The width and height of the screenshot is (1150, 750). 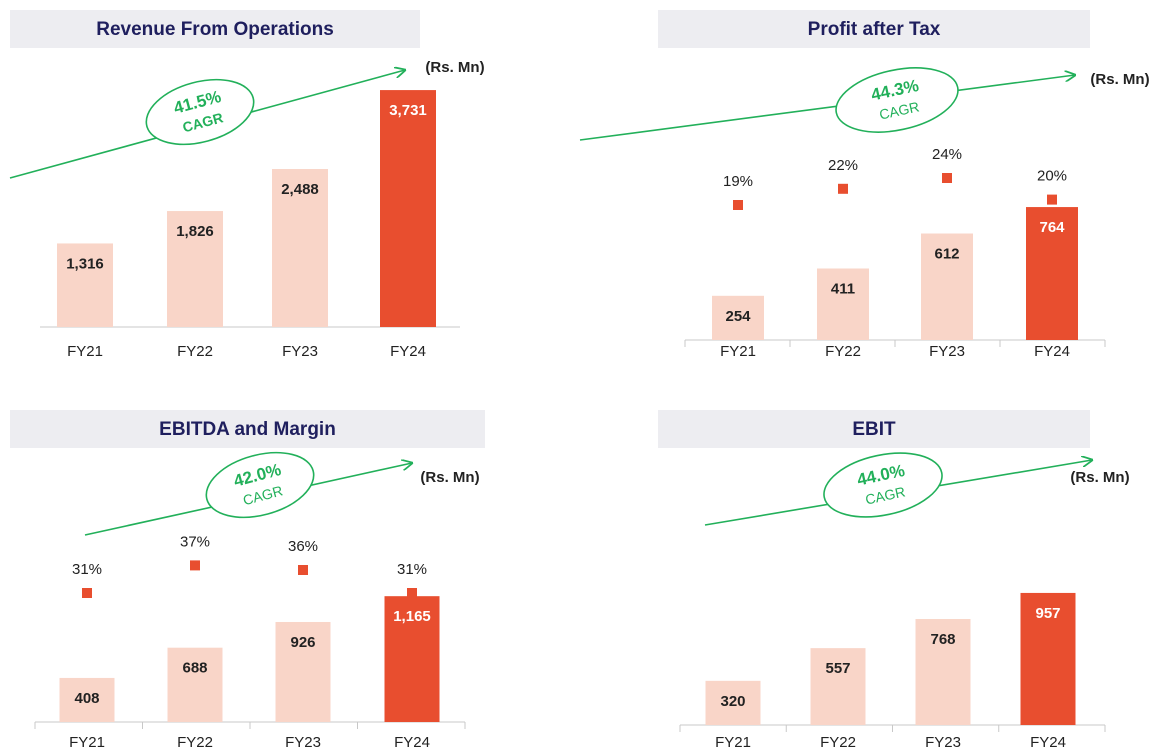 I want to click on chart-title: Profit after Tax, so click(x=874, y=29).